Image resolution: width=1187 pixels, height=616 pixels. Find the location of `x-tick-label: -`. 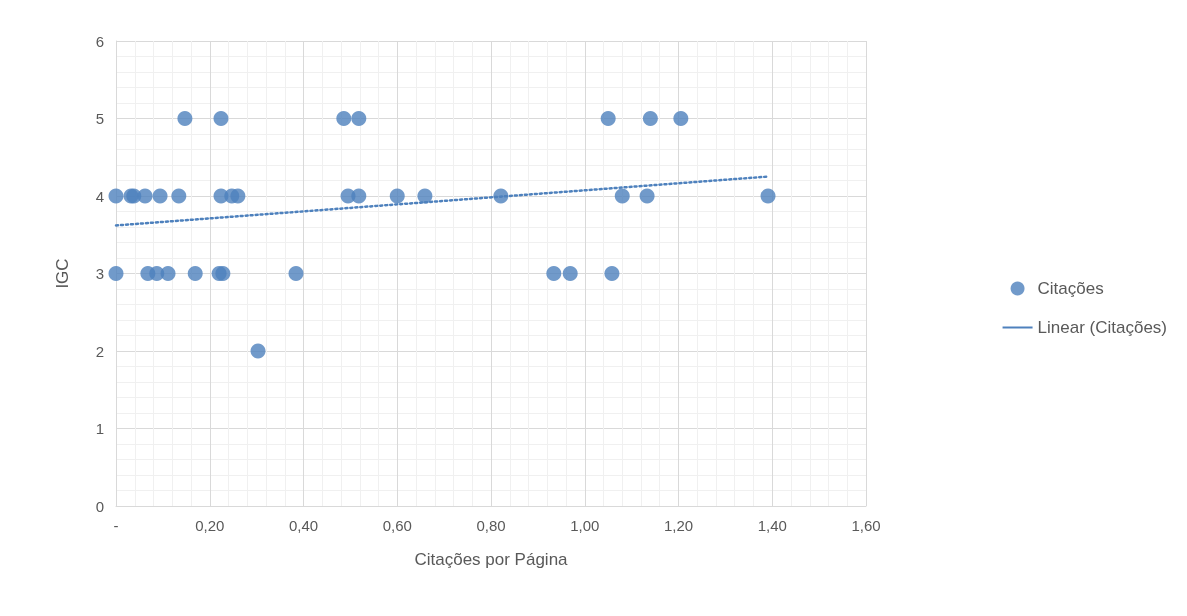

x-tick-label: - is located at coordinates (116, 525).